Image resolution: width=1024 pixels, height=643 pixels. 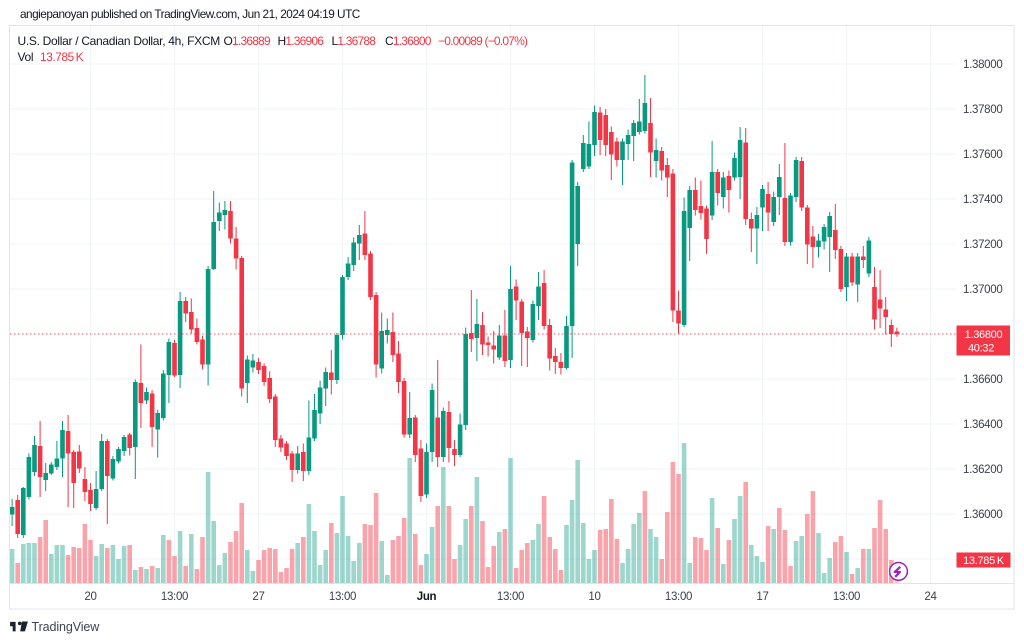 I want to click on svg-text: 1.36400, so click(x=982, y=425).